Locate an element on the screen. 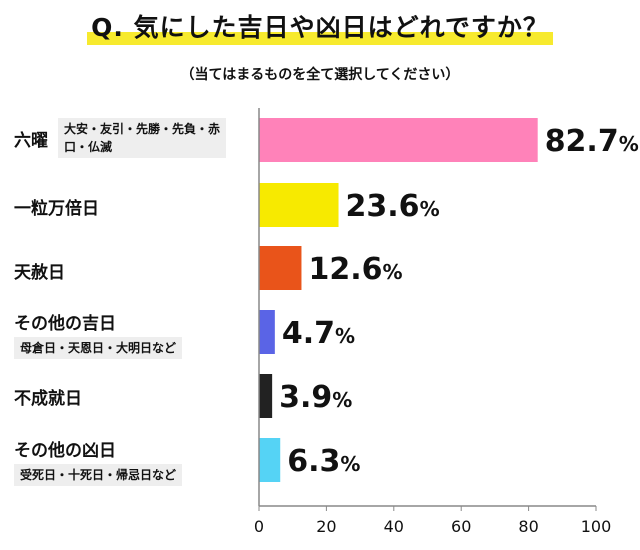 The height and width of the screenshot is (550, 640). chart-title-text: Q. 気にした吉日や凶日はどれですか？ is located at coordinates (320, 27).